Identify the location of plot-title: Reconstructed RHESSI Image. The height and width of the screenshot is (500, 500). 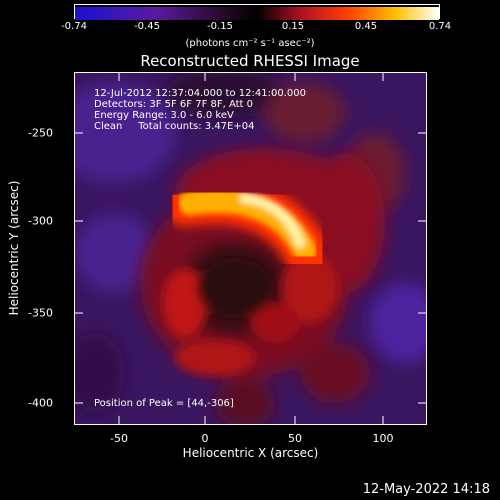
(250, 61).